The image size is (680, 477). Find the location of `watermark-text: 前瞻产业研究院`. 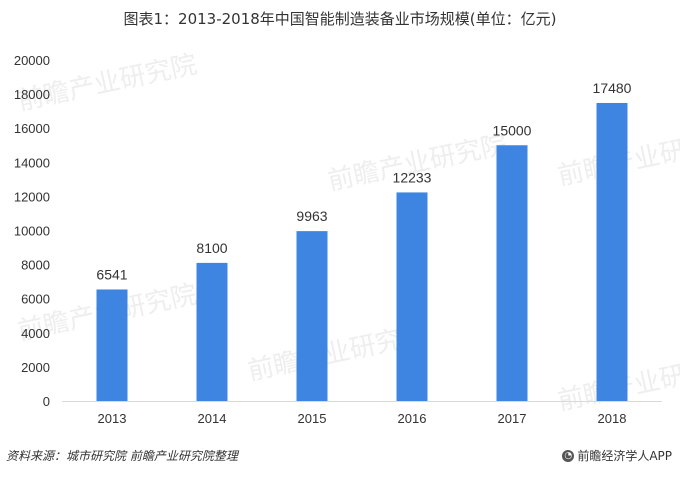

watermark-text: 前瞻产业研究院 is located at coordinates (417, 163).